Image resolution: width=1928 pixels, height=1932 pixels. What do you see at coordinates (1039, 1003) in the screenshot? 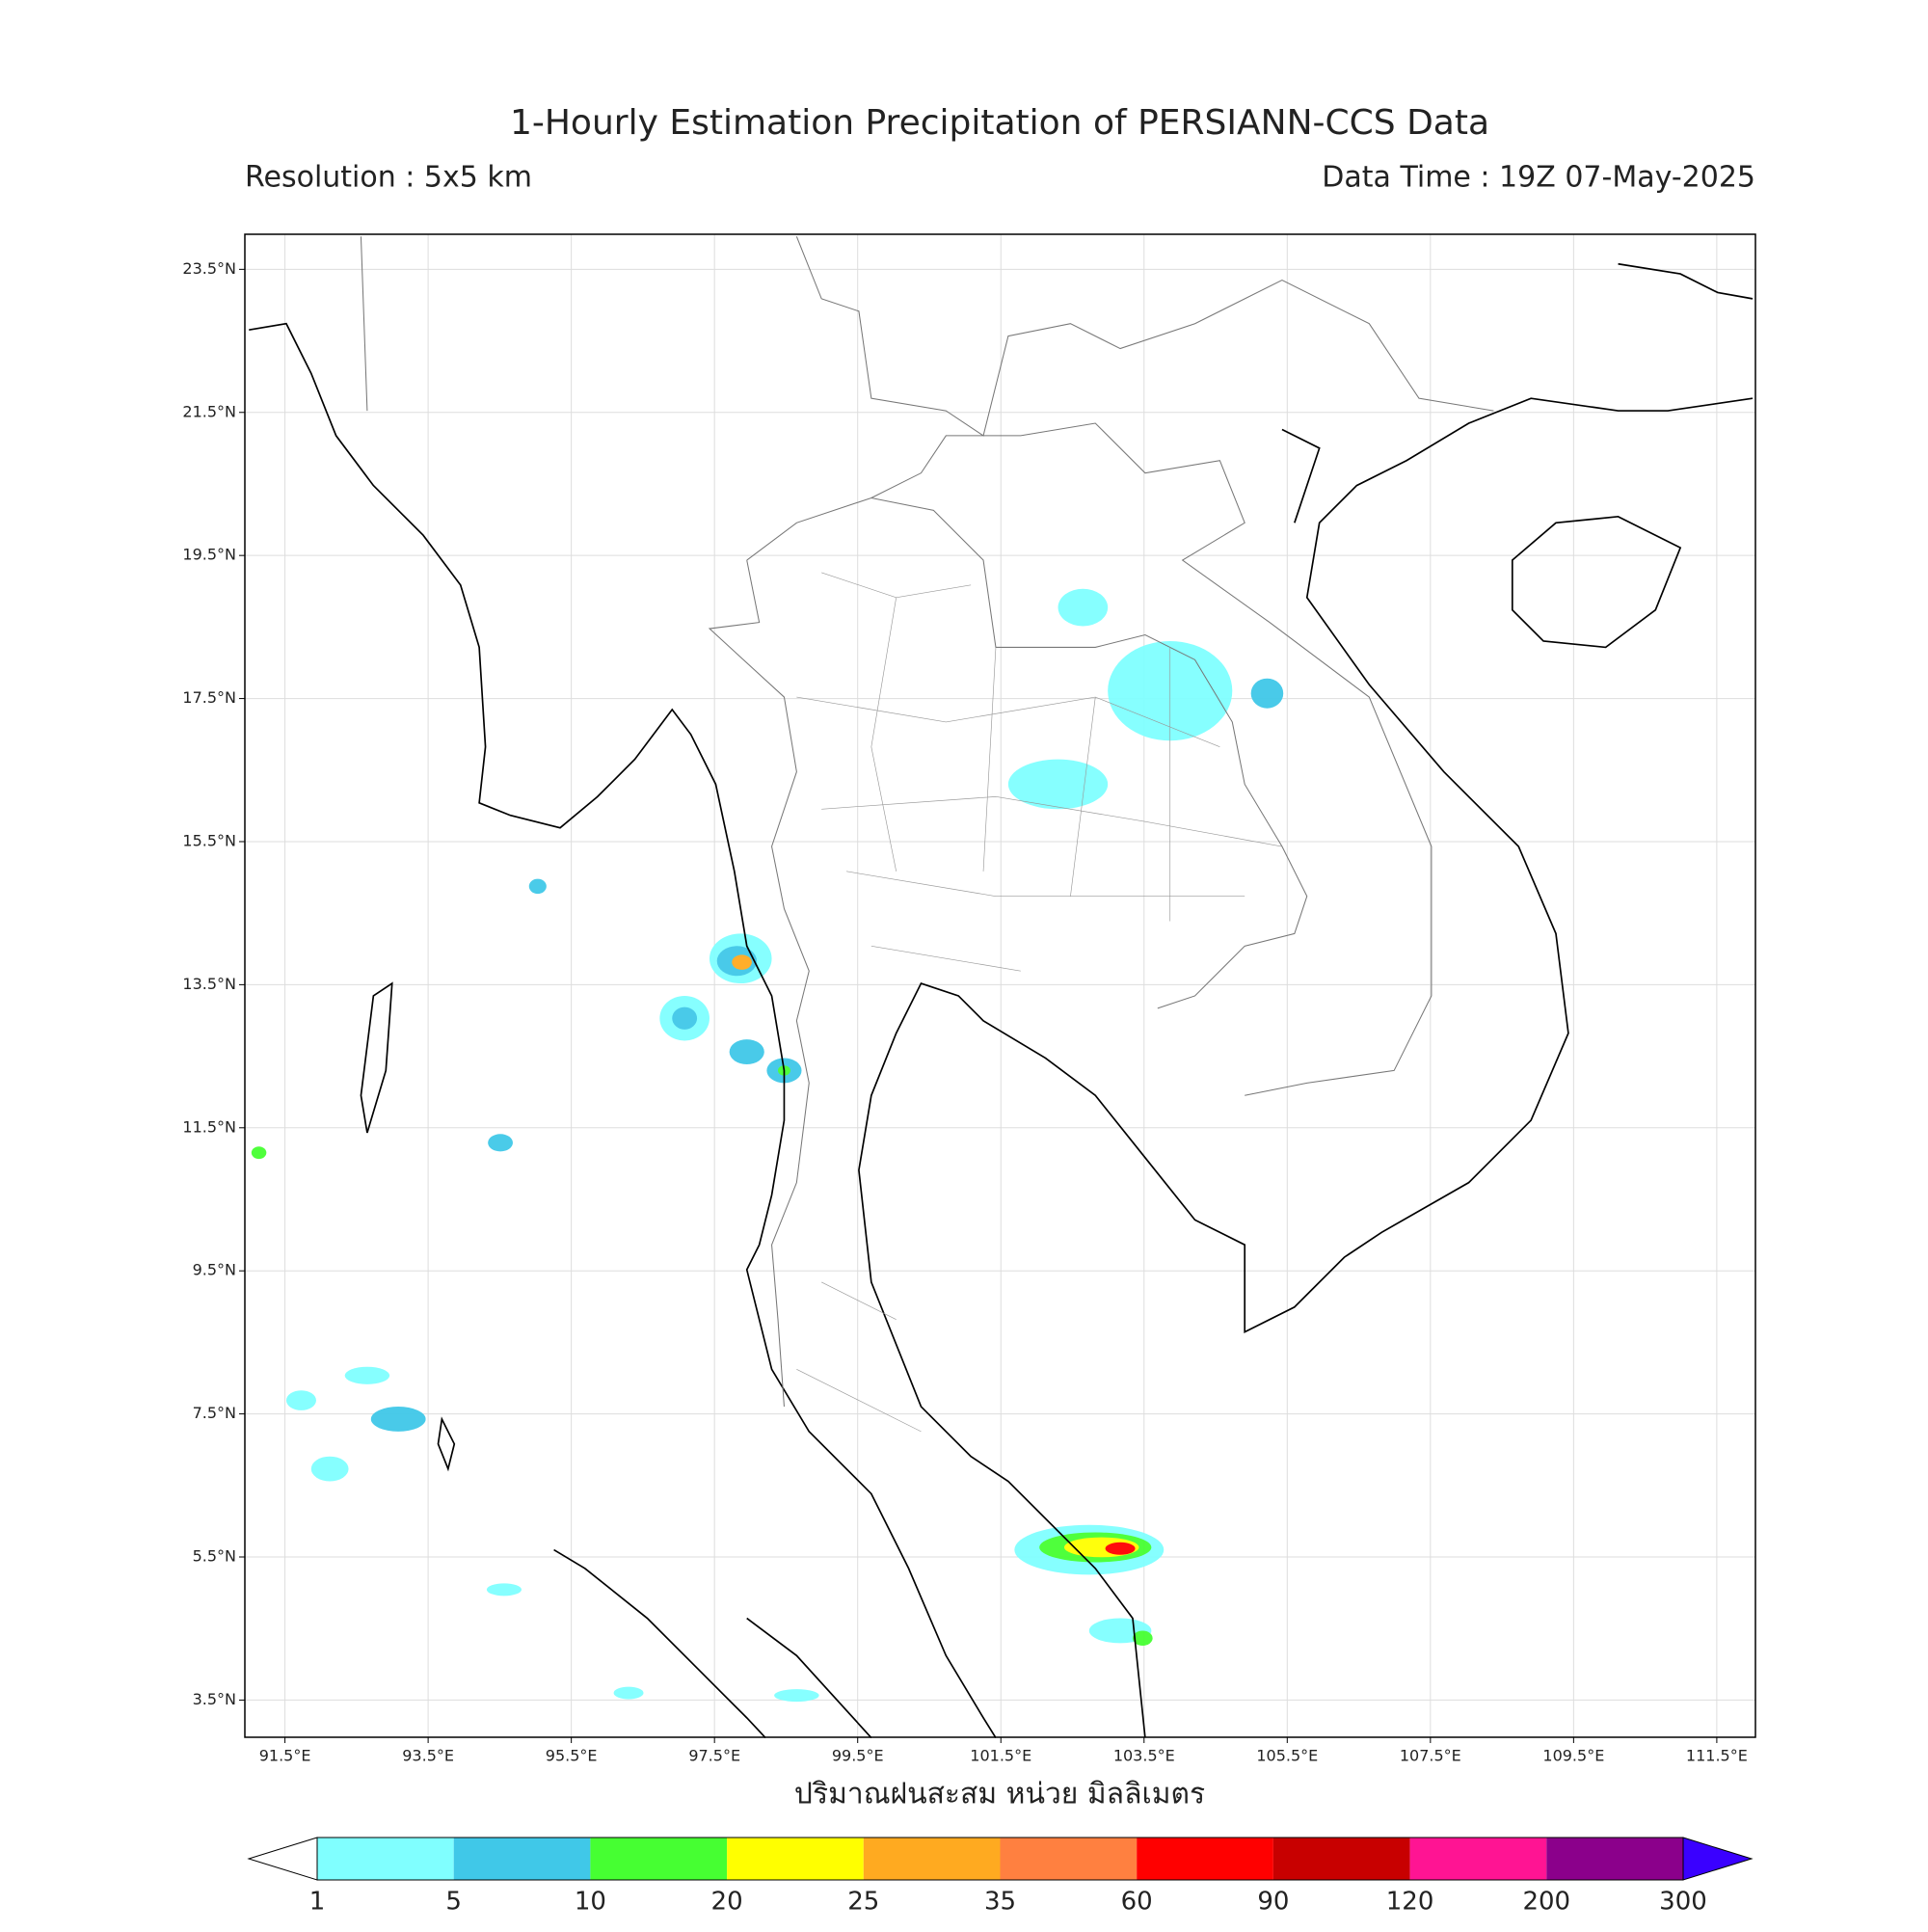
I see `province-lines` at bounding box center [1039, 1003].